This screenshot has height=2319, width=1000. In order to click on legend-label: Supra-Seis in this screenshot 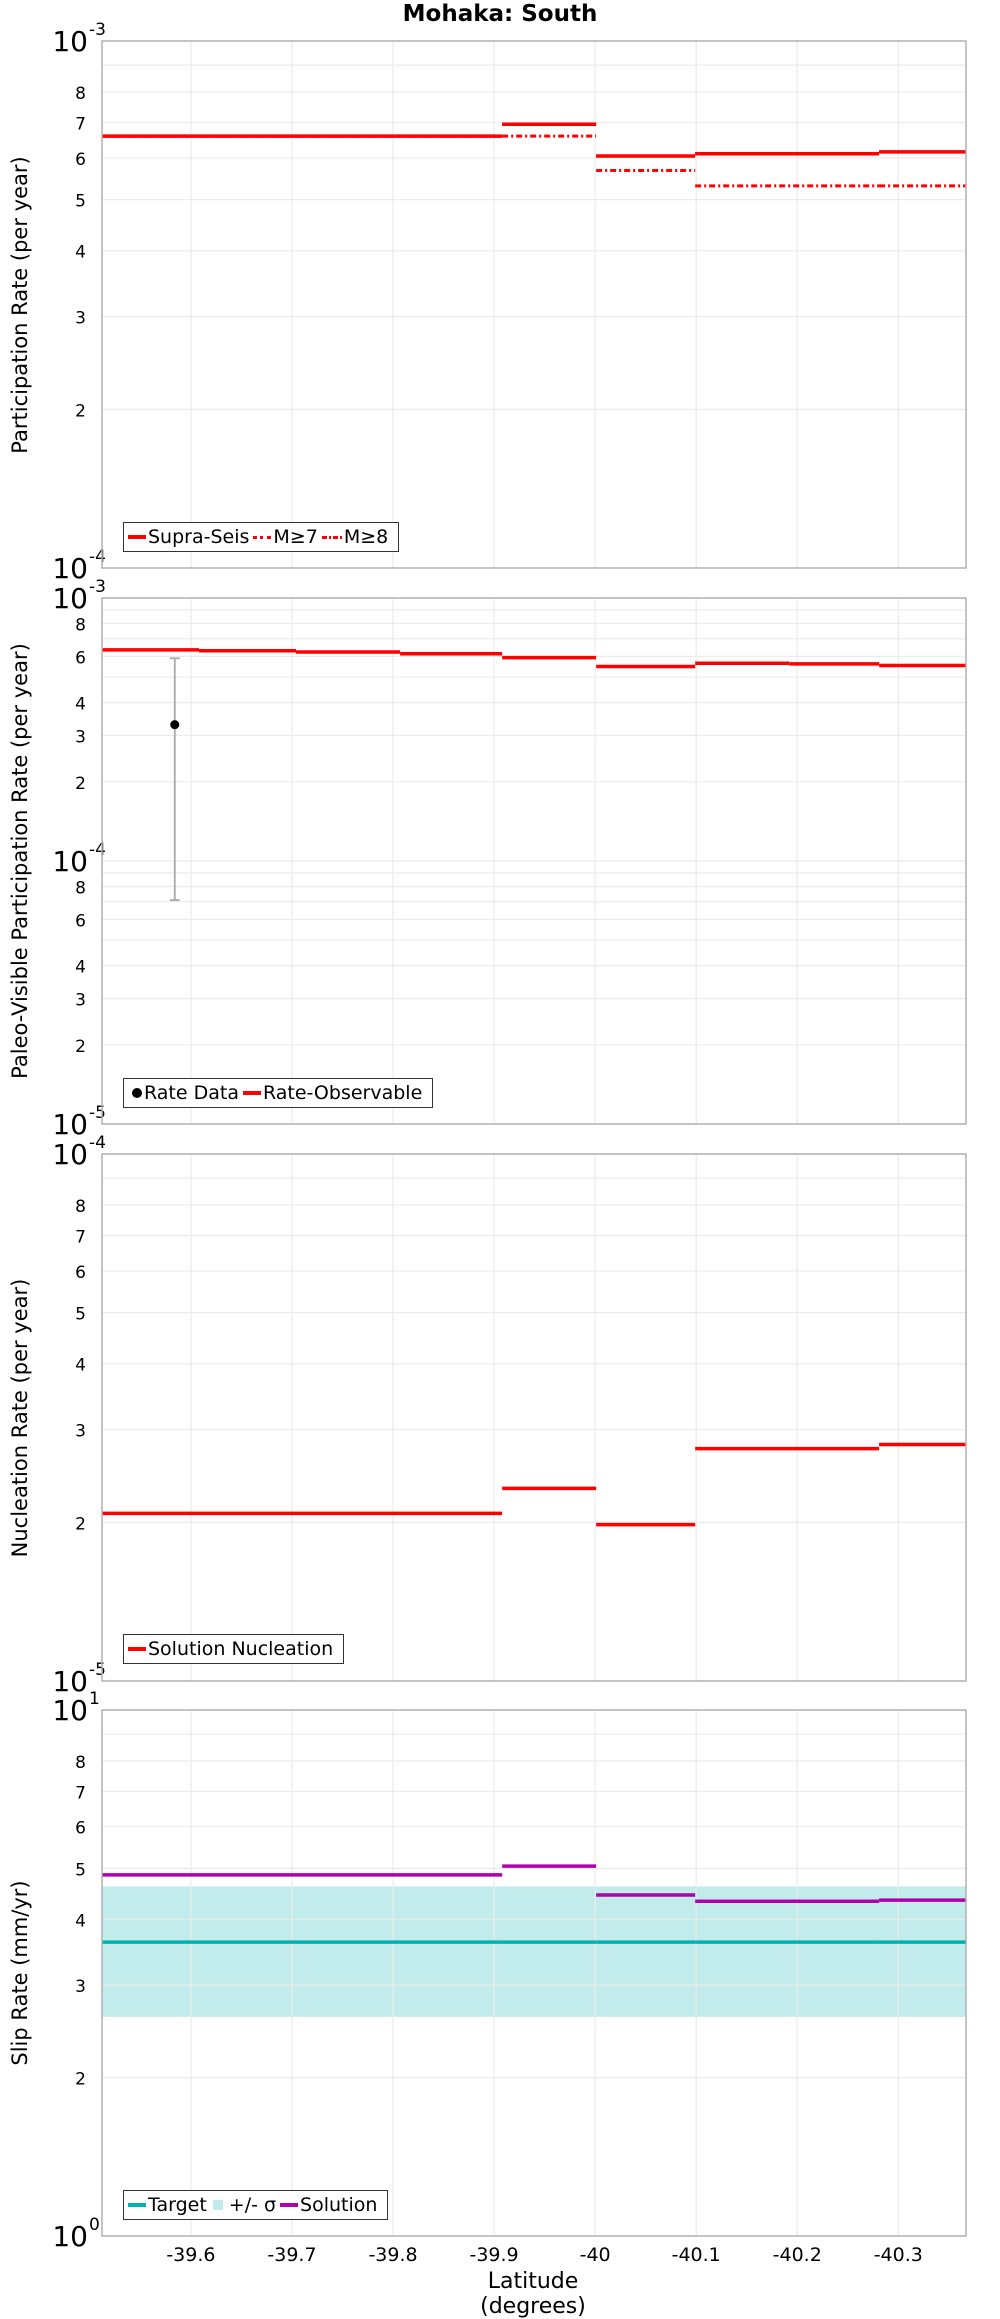, I will do `click(199, 537)`.